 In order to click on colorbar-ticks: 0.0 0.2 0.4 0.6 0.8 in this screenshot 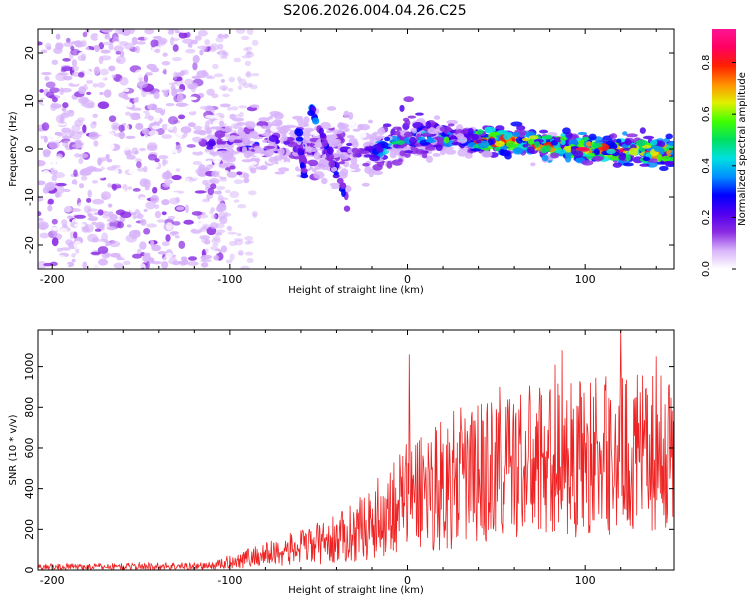, I will do `click(718, 166)`.